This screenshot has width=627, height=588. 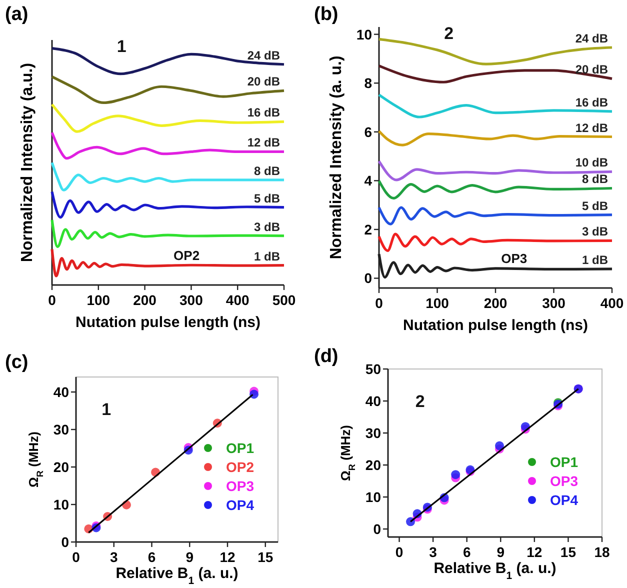 What do you see at coordinates (263, 81) in the screenshot?
I see `series-label: 20 dB` at bounding box center [263, 81].